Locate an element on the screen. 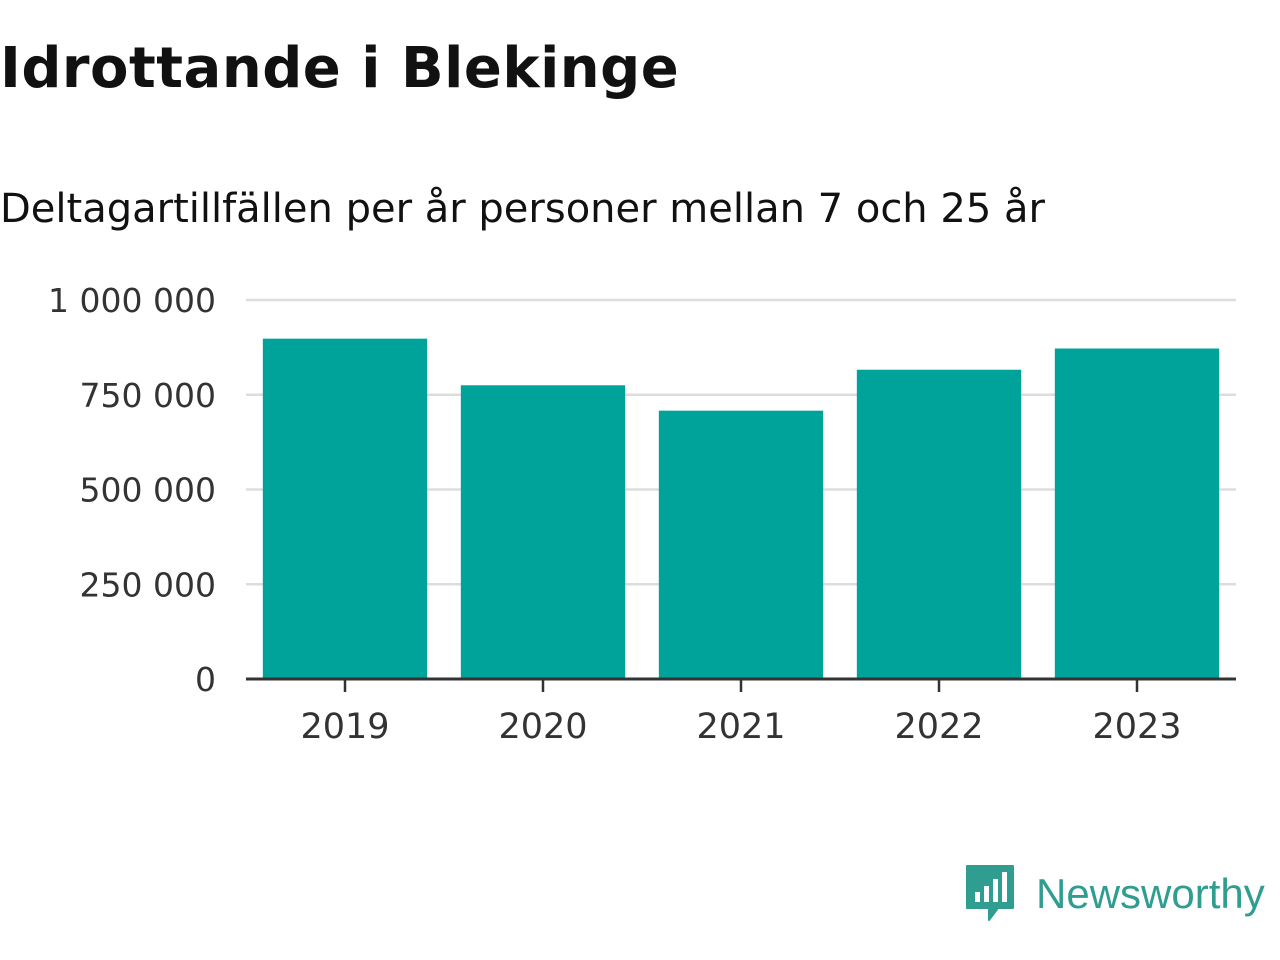 The image size is (1280, 960). y-tick-label: 1 000 000 is located at coordinates (132, 300).